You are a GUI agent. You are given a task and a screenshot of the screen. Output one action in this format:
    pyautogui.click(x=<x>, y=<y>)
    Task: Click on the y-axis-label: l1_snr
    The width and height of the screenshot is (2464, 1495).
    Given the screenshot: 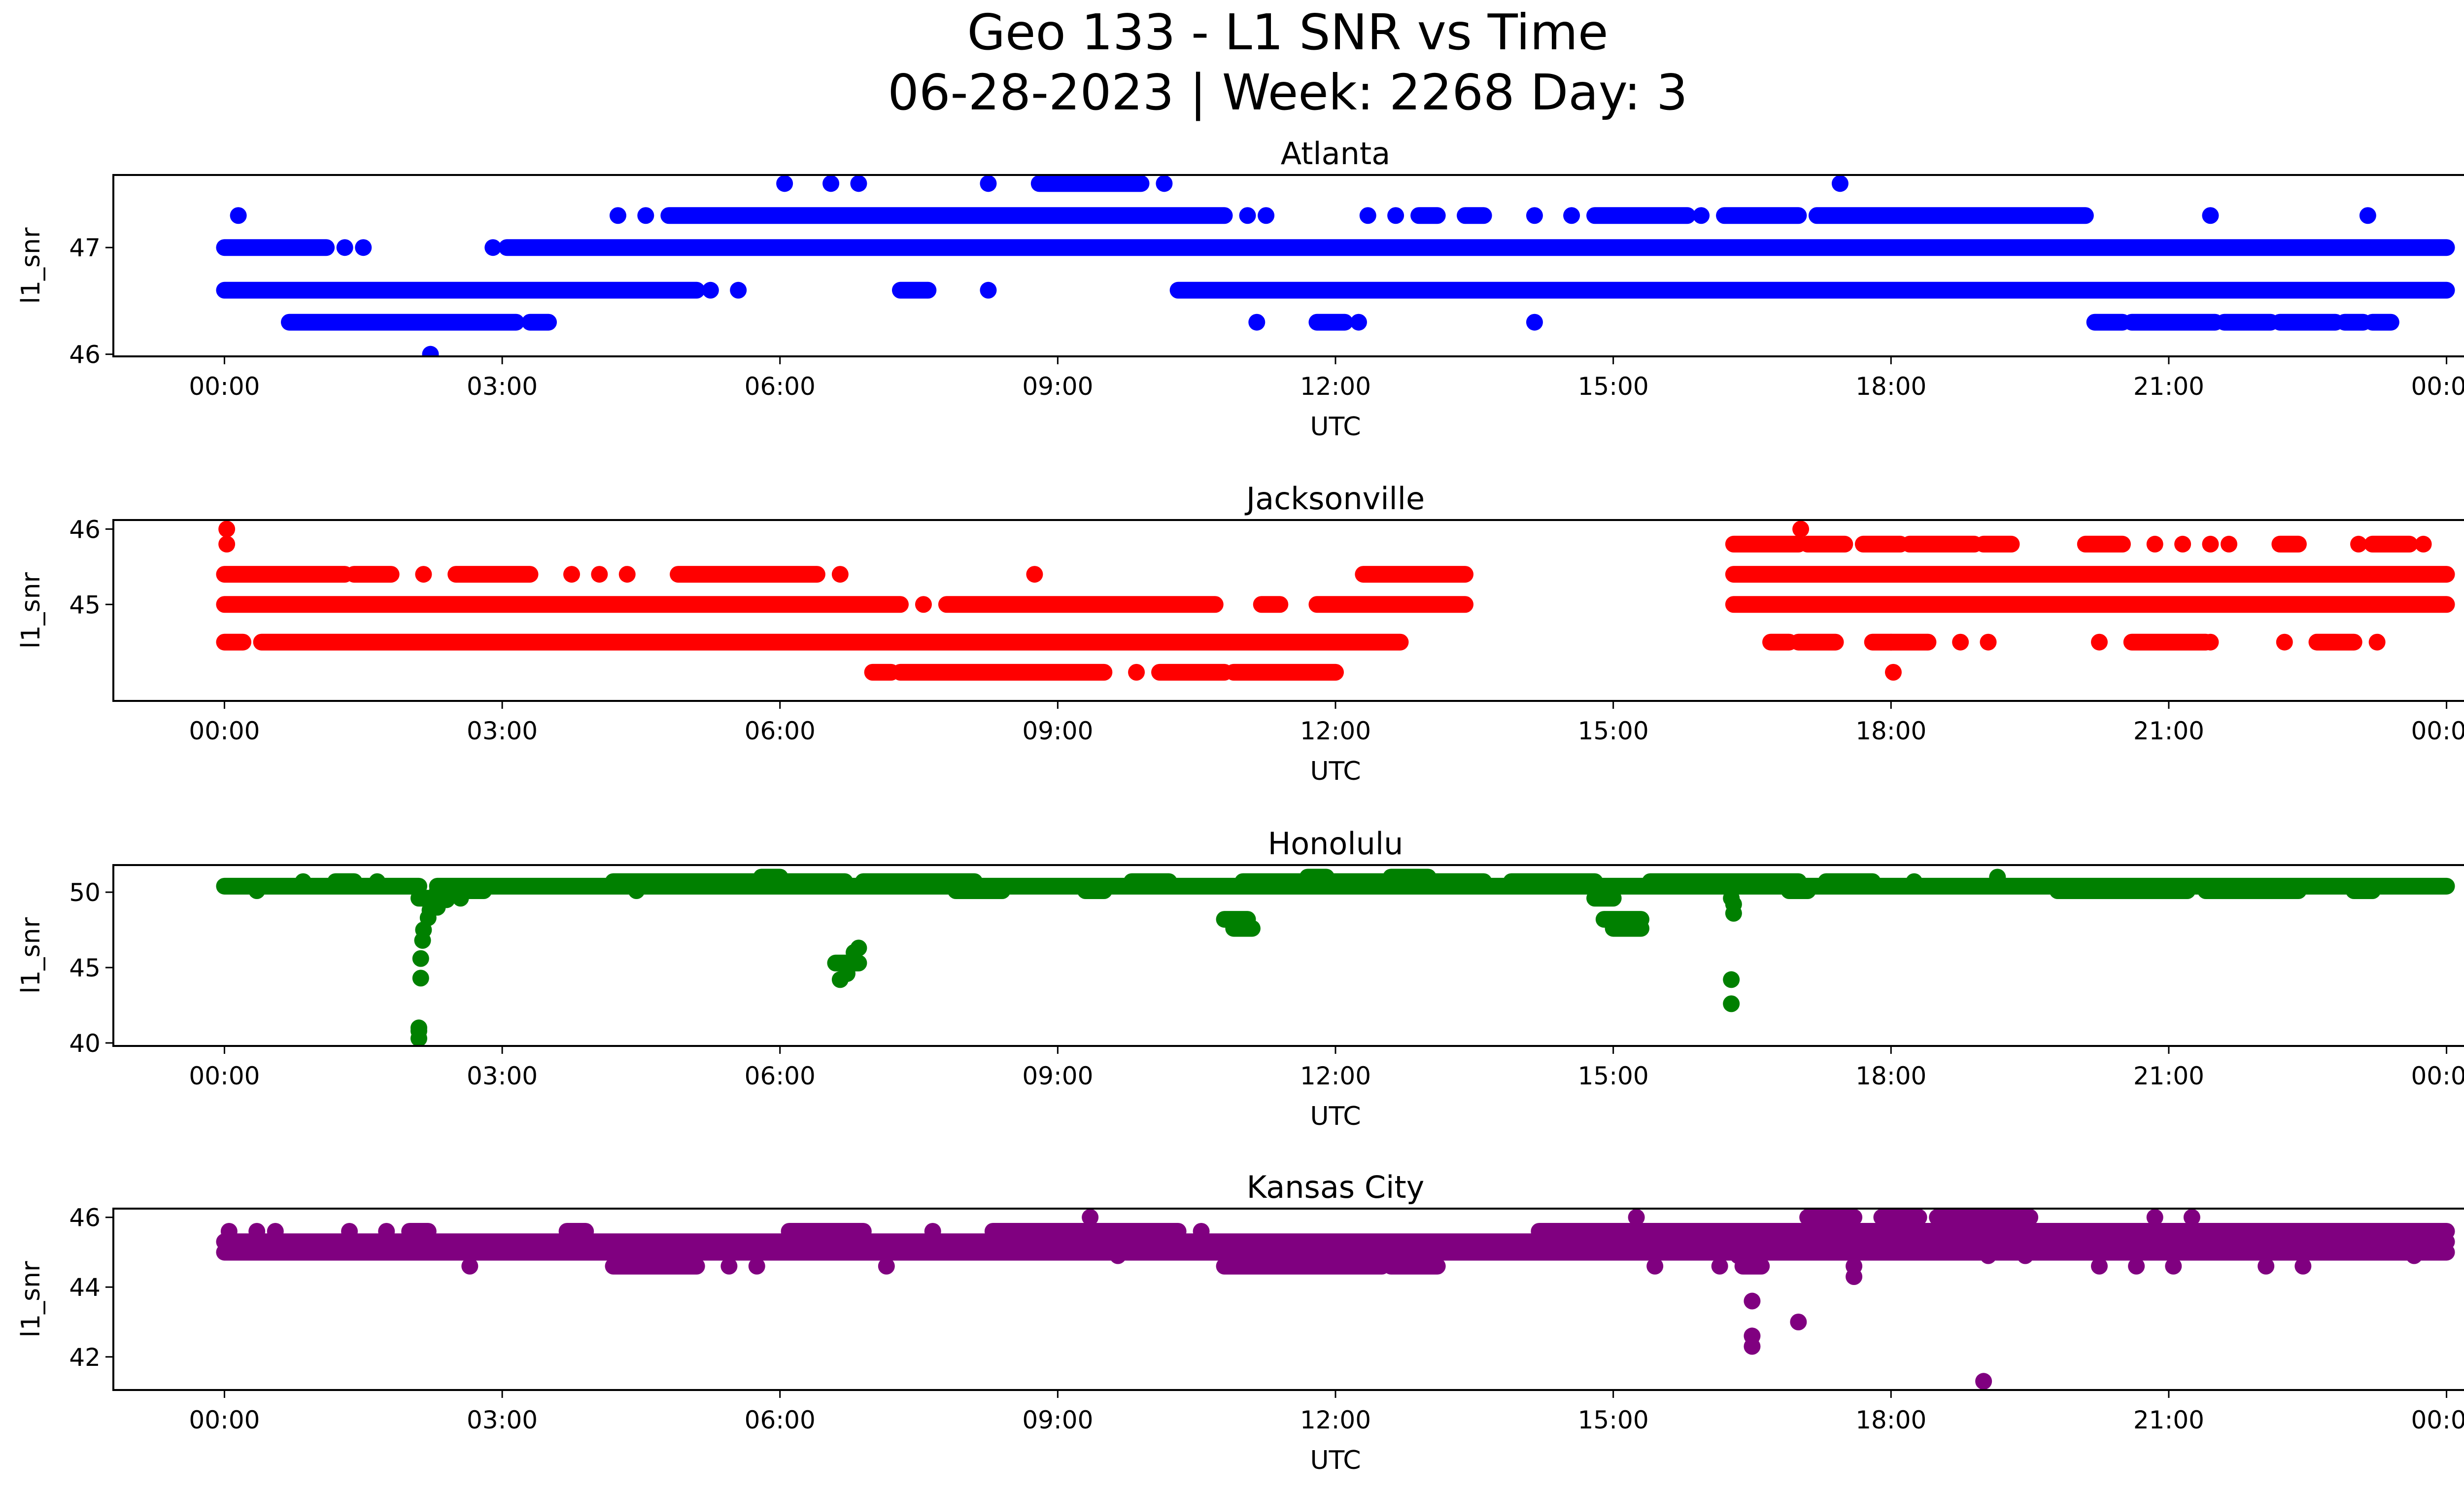 What is the action you would take?
    pyautogui.click(x=31, y=265)
    